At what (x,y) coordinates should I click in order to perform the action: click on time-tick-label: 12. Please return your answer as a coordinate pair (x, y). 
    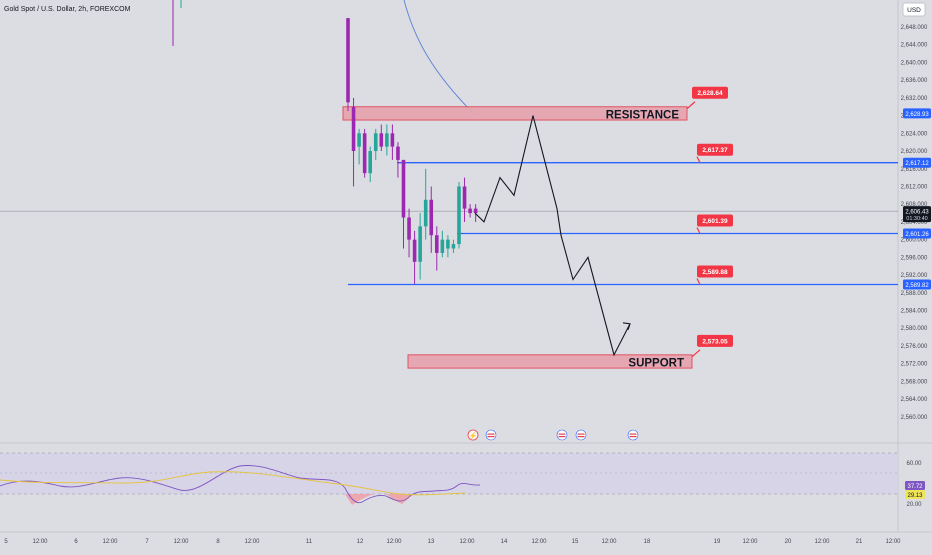
    Looking at the image, I should click on (360, 542).